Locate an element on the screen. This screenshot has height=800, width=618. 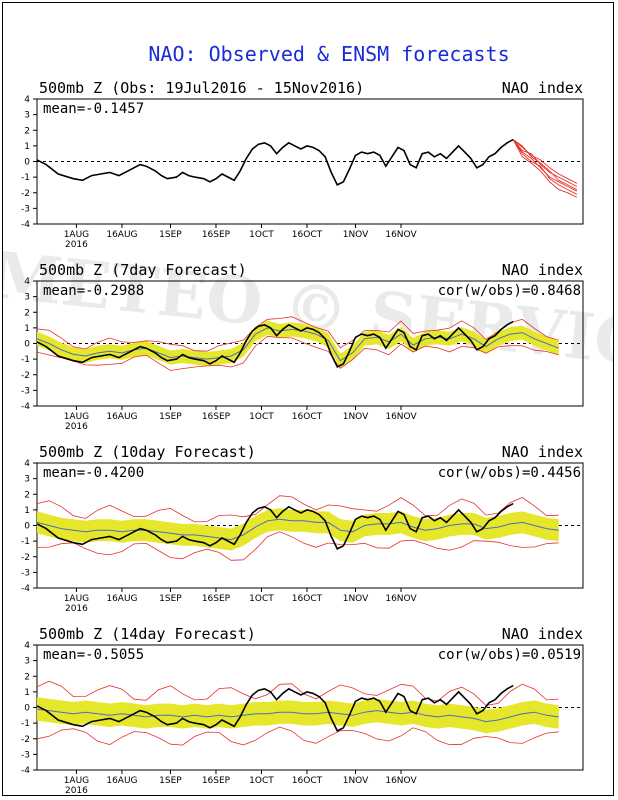
correlation-label: cor(w/obs)=0.0519 is located at coordinates (509, 655).